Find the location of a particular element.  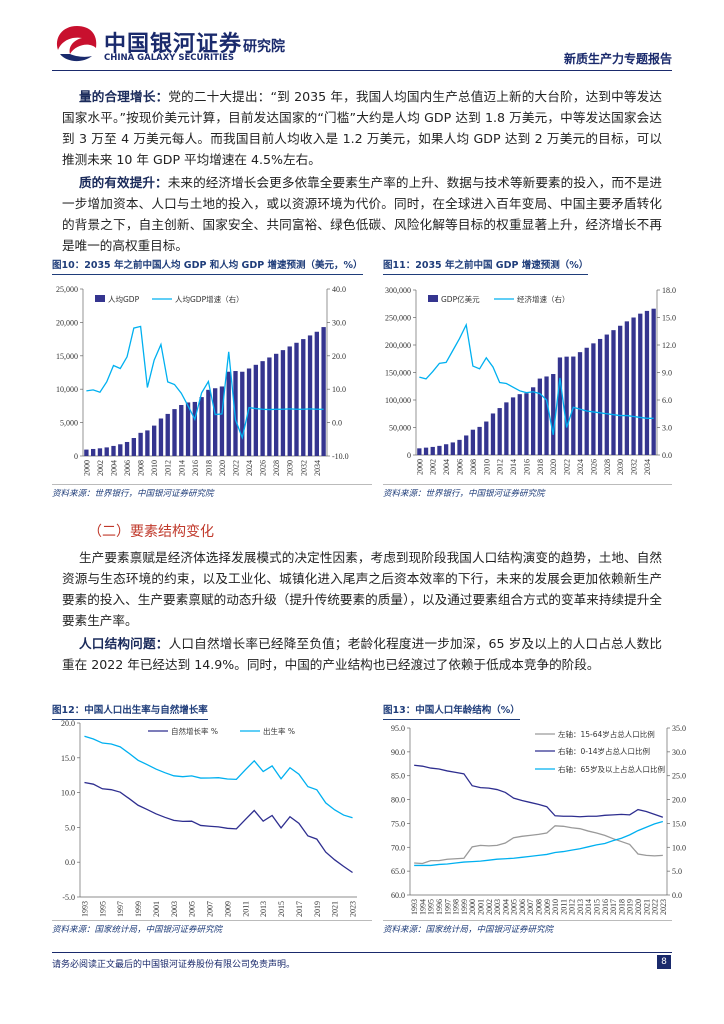

x-tick-label: 2005 is located at coordinates (514, 907).